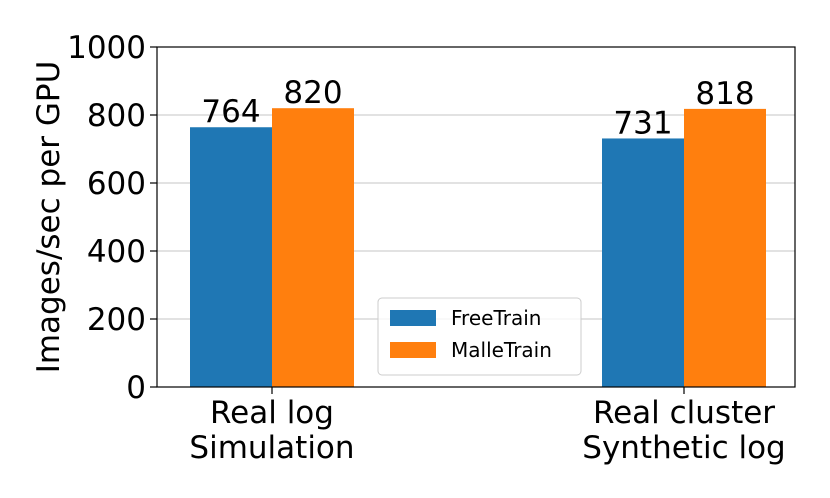  Describe the element at coordinates (642, 123) in the screenshot. I see `data-label: 731` at that location.